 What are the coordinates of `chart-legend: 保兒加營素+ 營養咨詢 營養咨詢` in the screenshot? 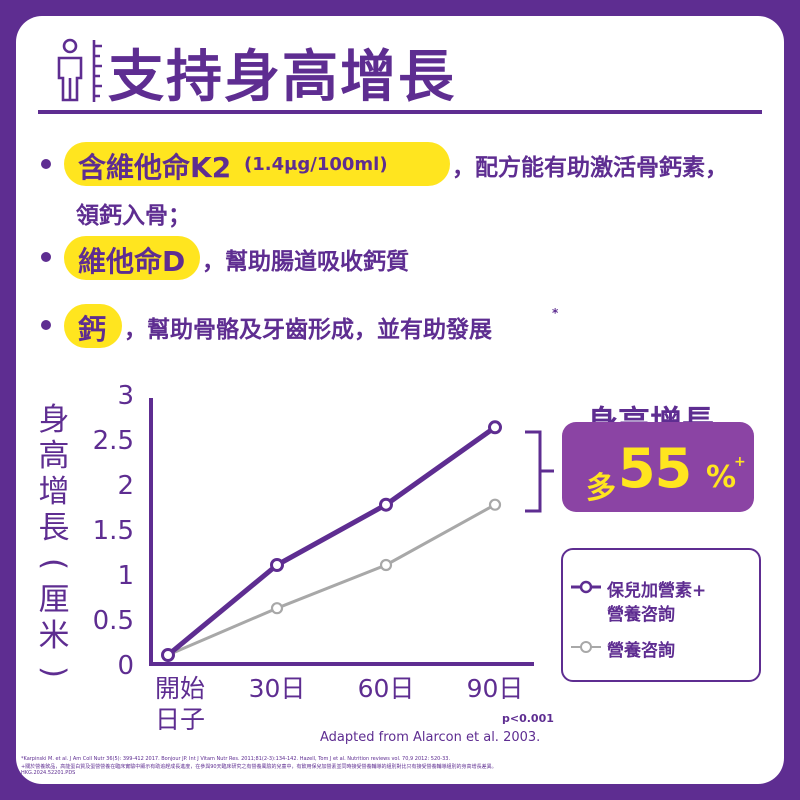 It's located at (661, 615).